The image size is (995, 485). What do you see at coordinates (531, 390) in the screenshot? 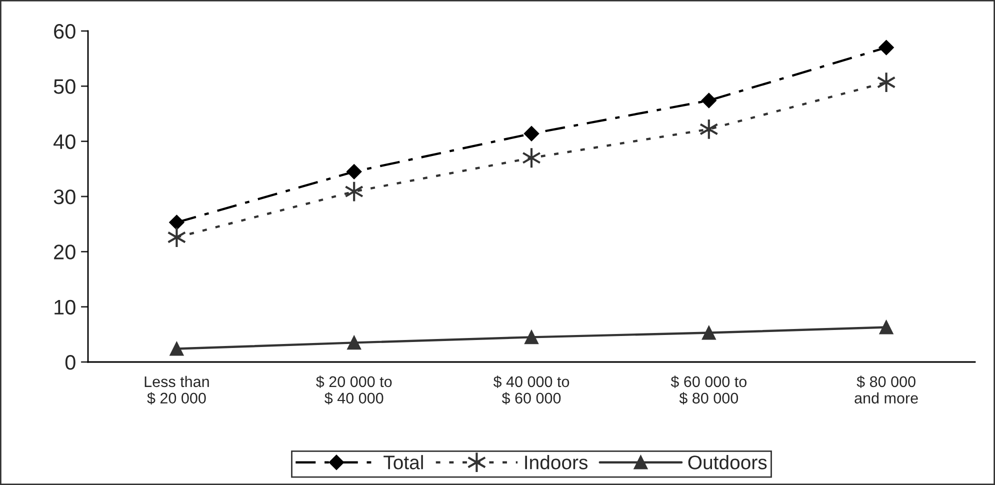
I see `x-tick-label: $ 40 000 to $ 60 000` at bounding box center [531, 390].